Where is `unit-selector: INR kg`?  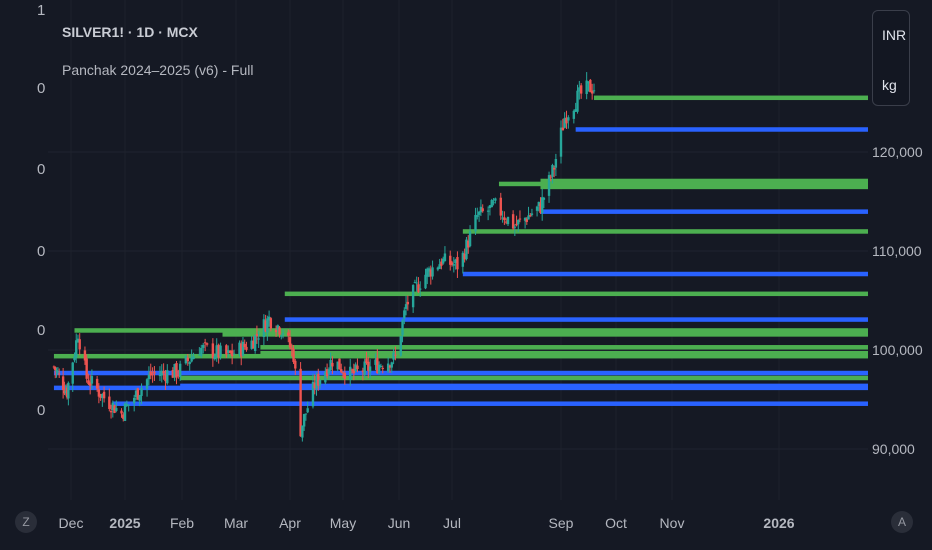 unit-selector: INR kg is located at coordinates (891, 58).